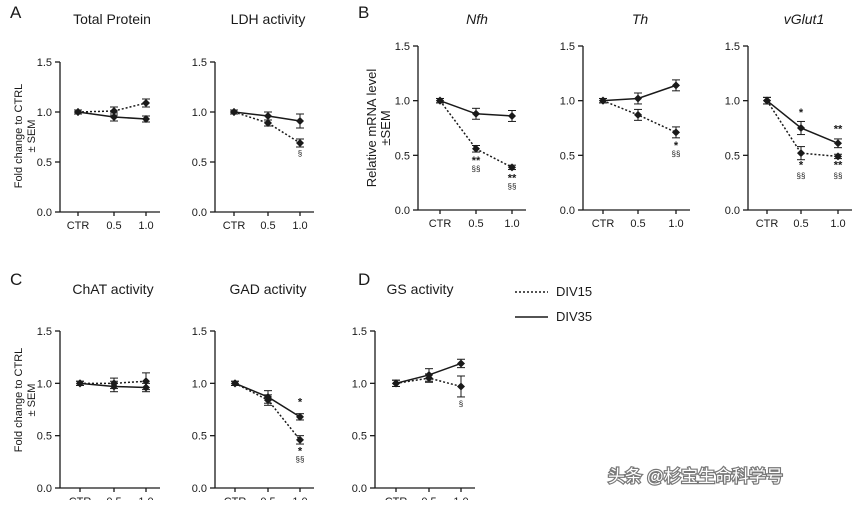 This screenshot has height=505, width=863. What do you see at coordinates (25, 136) in the screenshot?
I see `y-axis-label: Fold change to CTRL± SEM` at bounding box center [25, 136].